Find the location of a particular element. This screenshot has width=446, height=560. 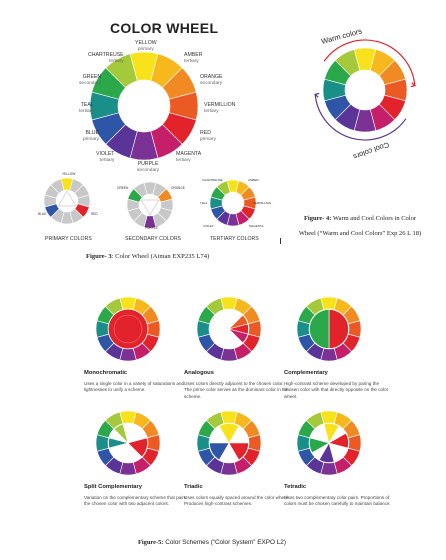

primary-colors-caption: PRIMARY COLORS is located at coordinates (68, 239).